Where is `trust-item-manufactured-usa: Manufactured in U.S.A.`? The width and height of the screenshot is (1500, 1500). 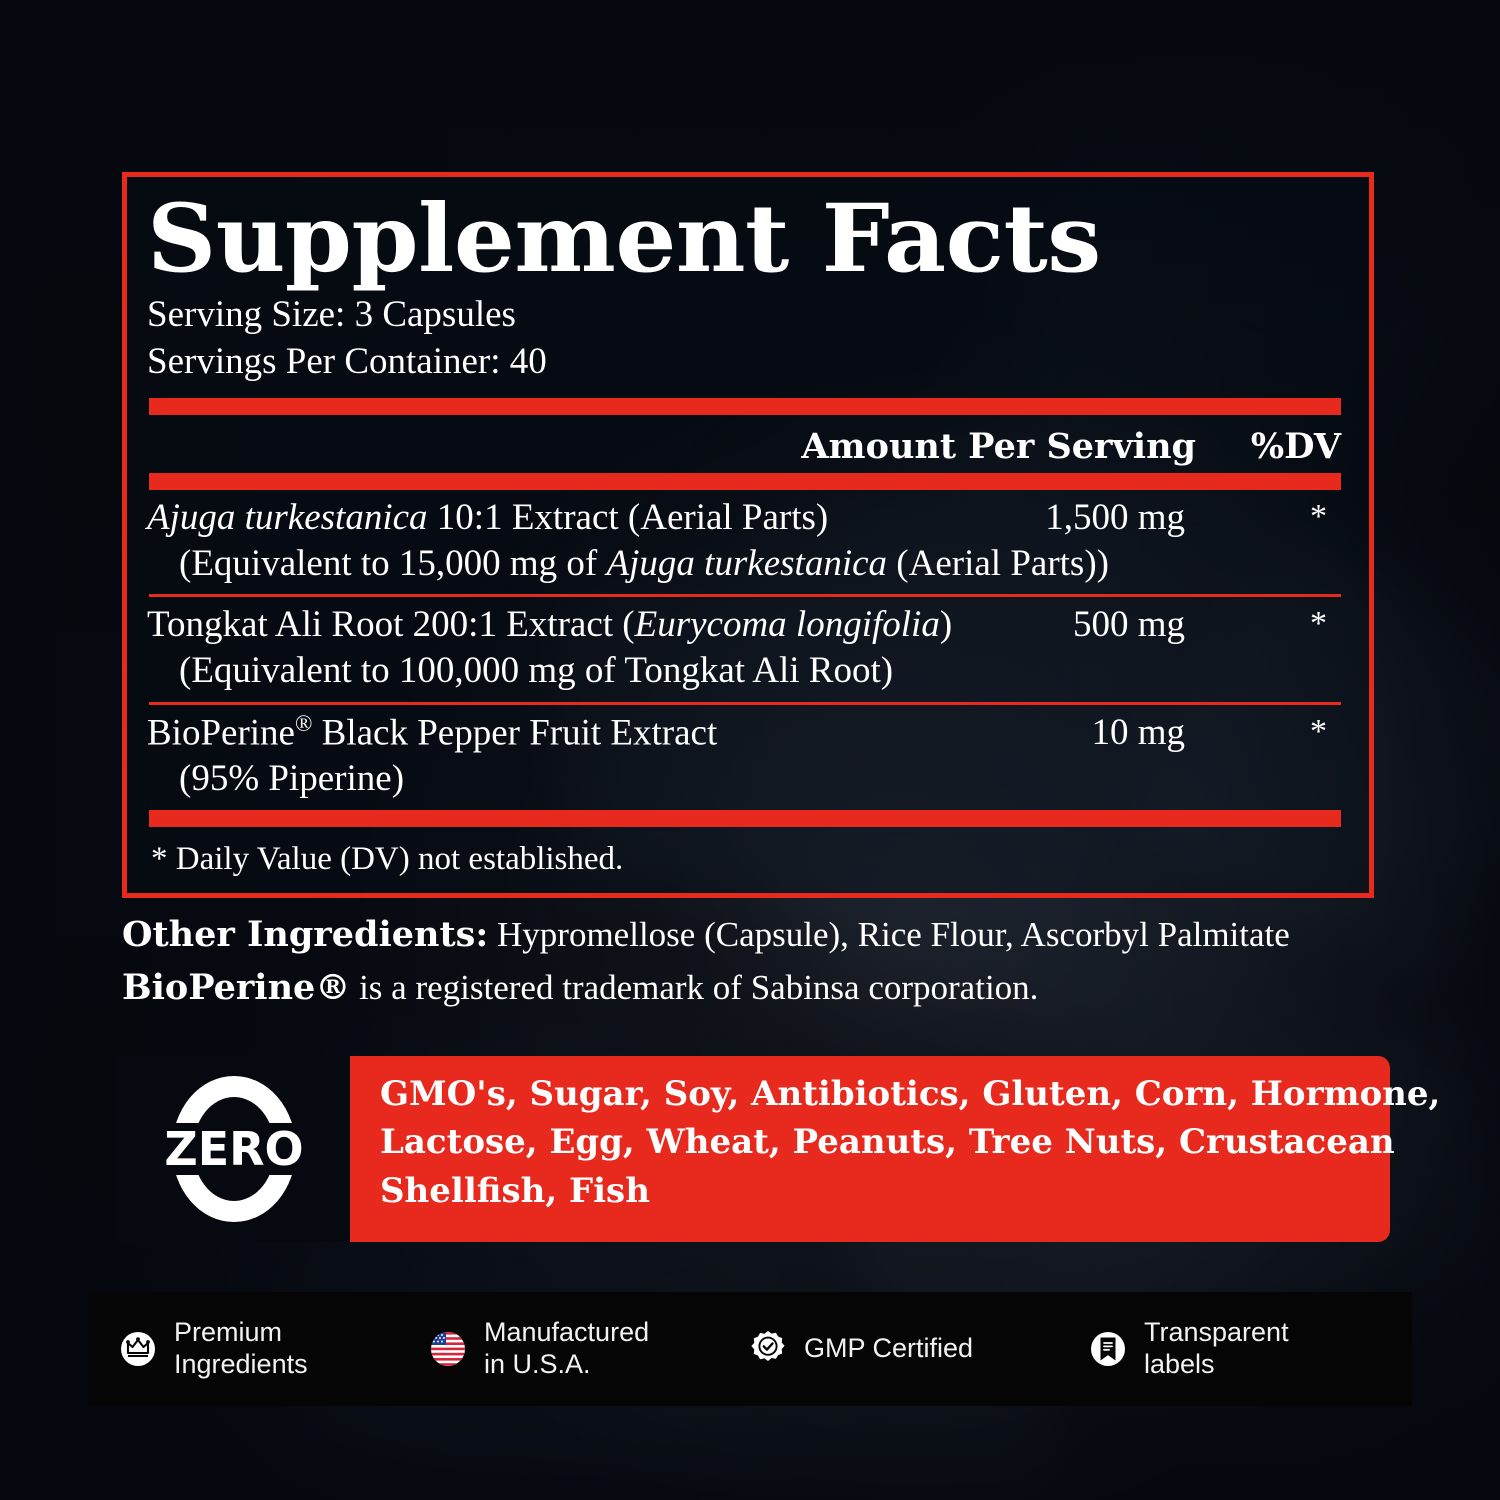 trust-item-manufactured-usa: Manufactured in U.S.A. is located at coordinates (586, 1349).